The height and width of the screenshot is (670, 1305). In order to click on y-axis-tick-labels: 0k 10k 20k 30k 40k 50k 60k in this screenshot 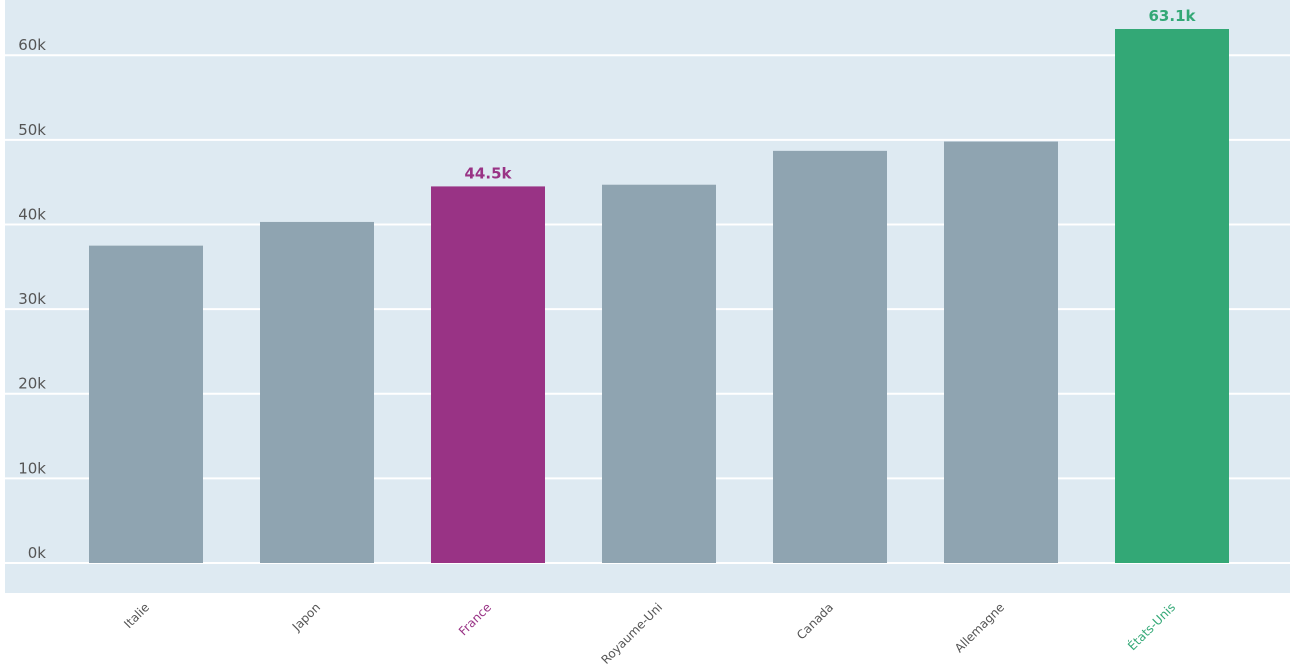, I will do `click(32, 299)`.